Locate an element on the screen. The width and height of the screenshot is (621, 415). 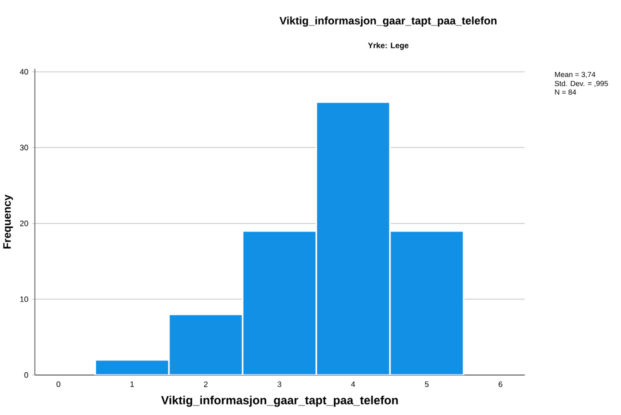
x-axis-title: Viktig_informasjon_gaar_tapt_paa_telefon is located at coordinates (279, 401).